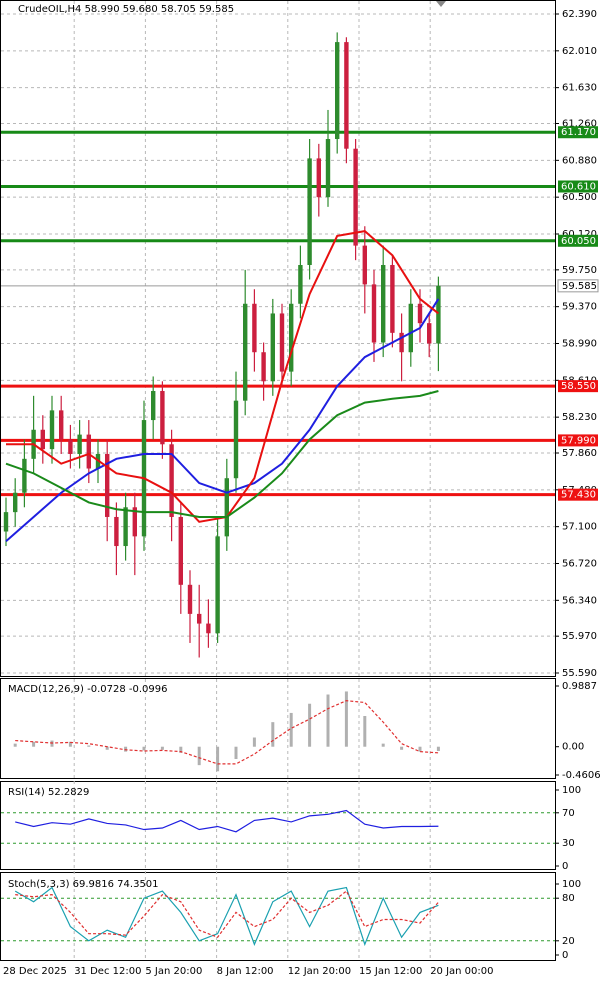 The image size is (600, 982). I want to click on y-tick-label: 55.970, so click(579, 636).